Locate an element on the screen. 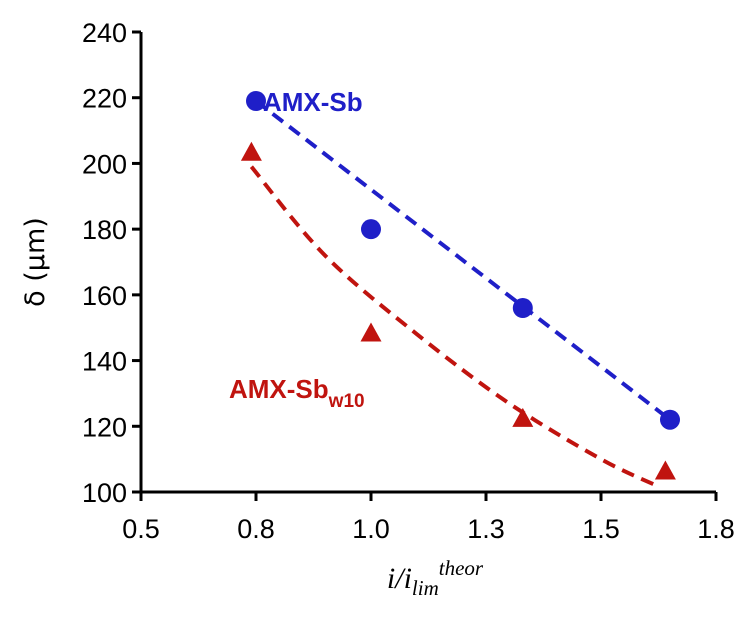 This screenshot has width=754, height=621. x-tick-label: 1.8 is located at coordinates (716, 529).